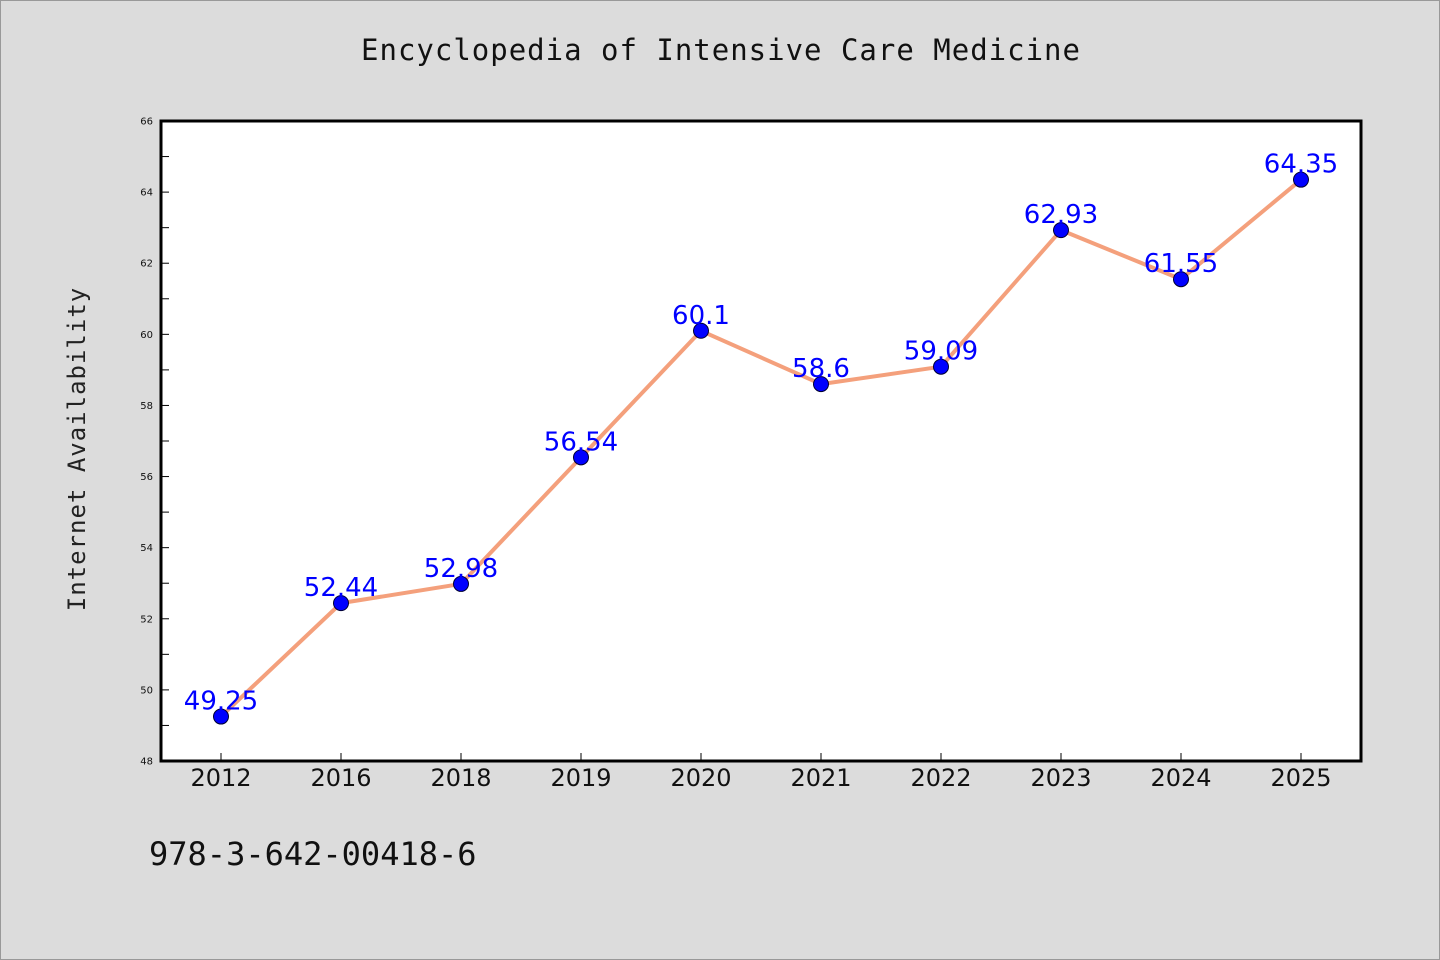 This screenshot has height=960, width=1440. I want to click on data-label: 58.6, so click(821, 369).